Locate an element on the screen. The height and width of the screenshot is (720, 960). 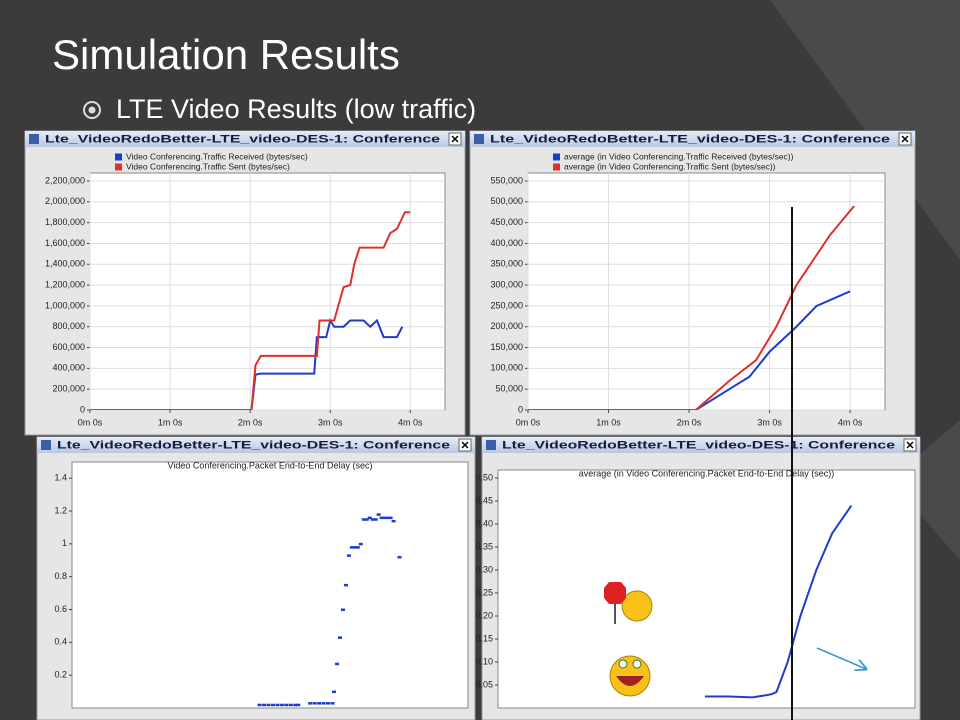
y-tick-label: 1,200,000 is located at coordinates (65, 284).